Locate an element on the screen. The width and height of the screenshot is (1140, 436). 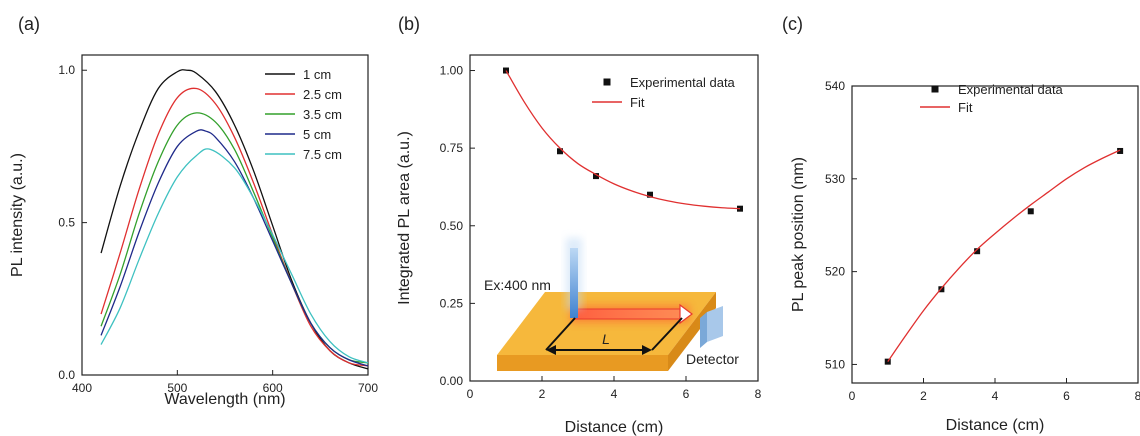
x-tick-label: 700 is located at coordinates (368, 388).